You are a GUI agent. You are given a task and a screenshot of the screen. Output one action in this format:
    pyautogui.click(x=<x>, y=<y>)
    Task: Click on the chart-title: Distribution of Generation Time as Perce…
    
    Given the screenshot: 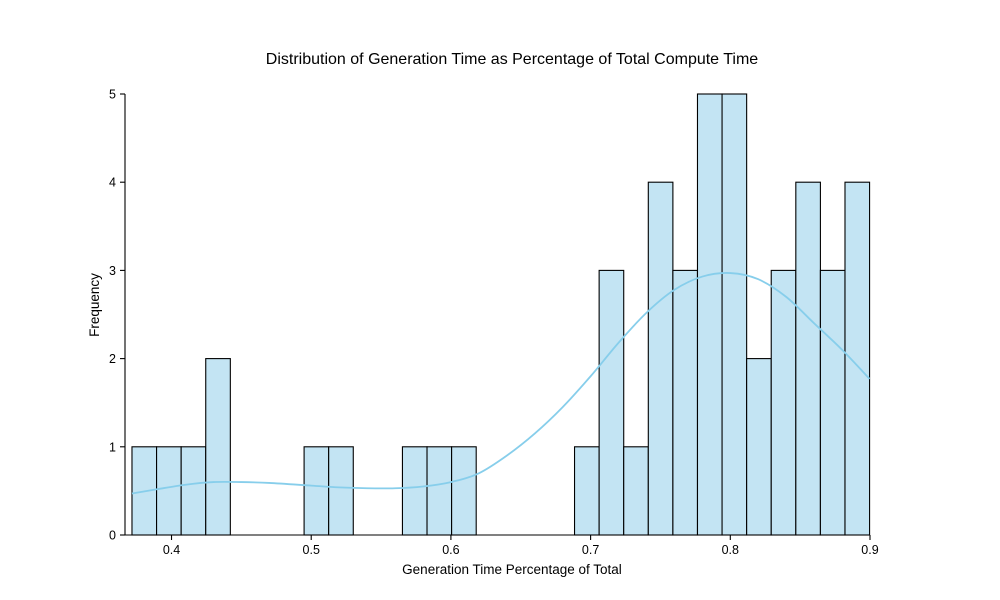 What is the action you would take?
    pyautogui.click(x=512, y=59)
    